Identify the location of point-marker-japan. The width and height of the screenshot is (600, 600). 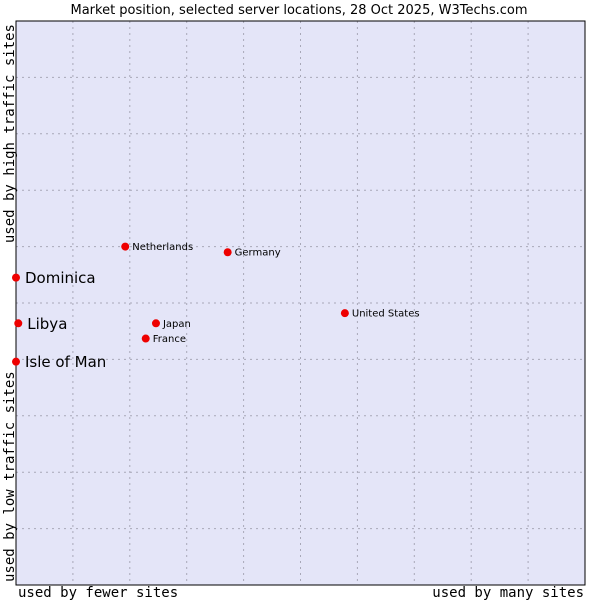
(155, 323).